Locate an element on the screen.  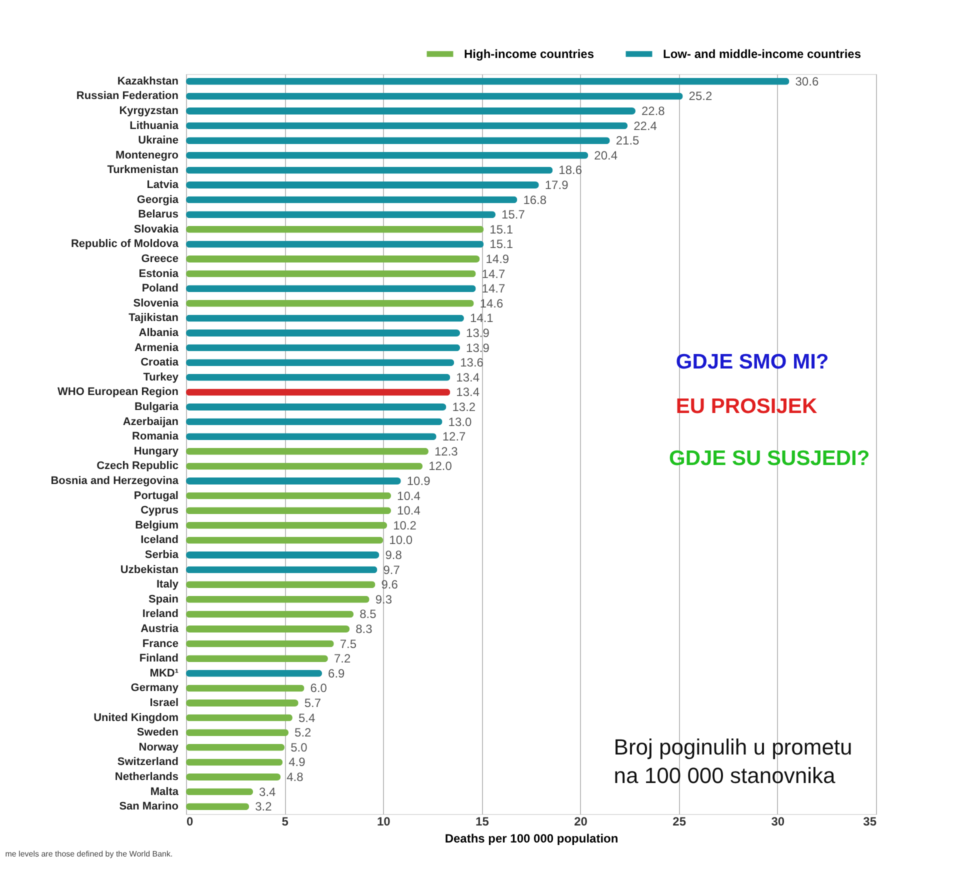
y-tick-label: Albania is located at coordinates (159, 333).